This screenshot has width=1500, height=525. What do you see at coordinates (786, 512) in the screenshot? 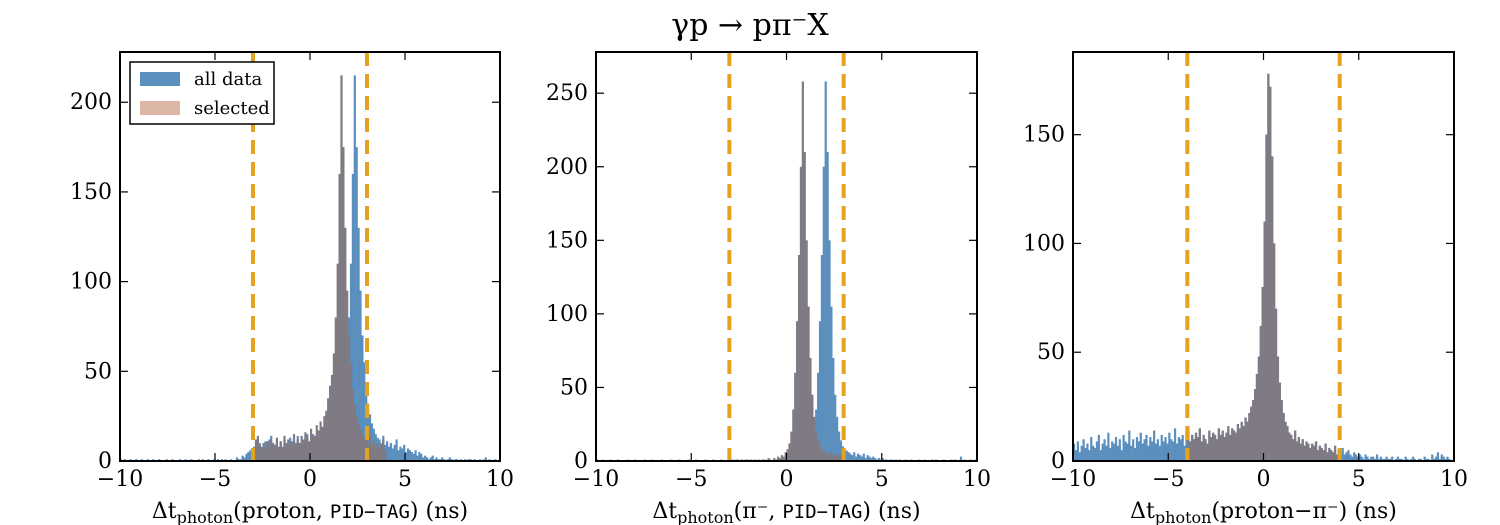
I see `x-axis-label: Δtphoton(π⁻, PID−TAG) (ns)` at bounding box center [786, 512].